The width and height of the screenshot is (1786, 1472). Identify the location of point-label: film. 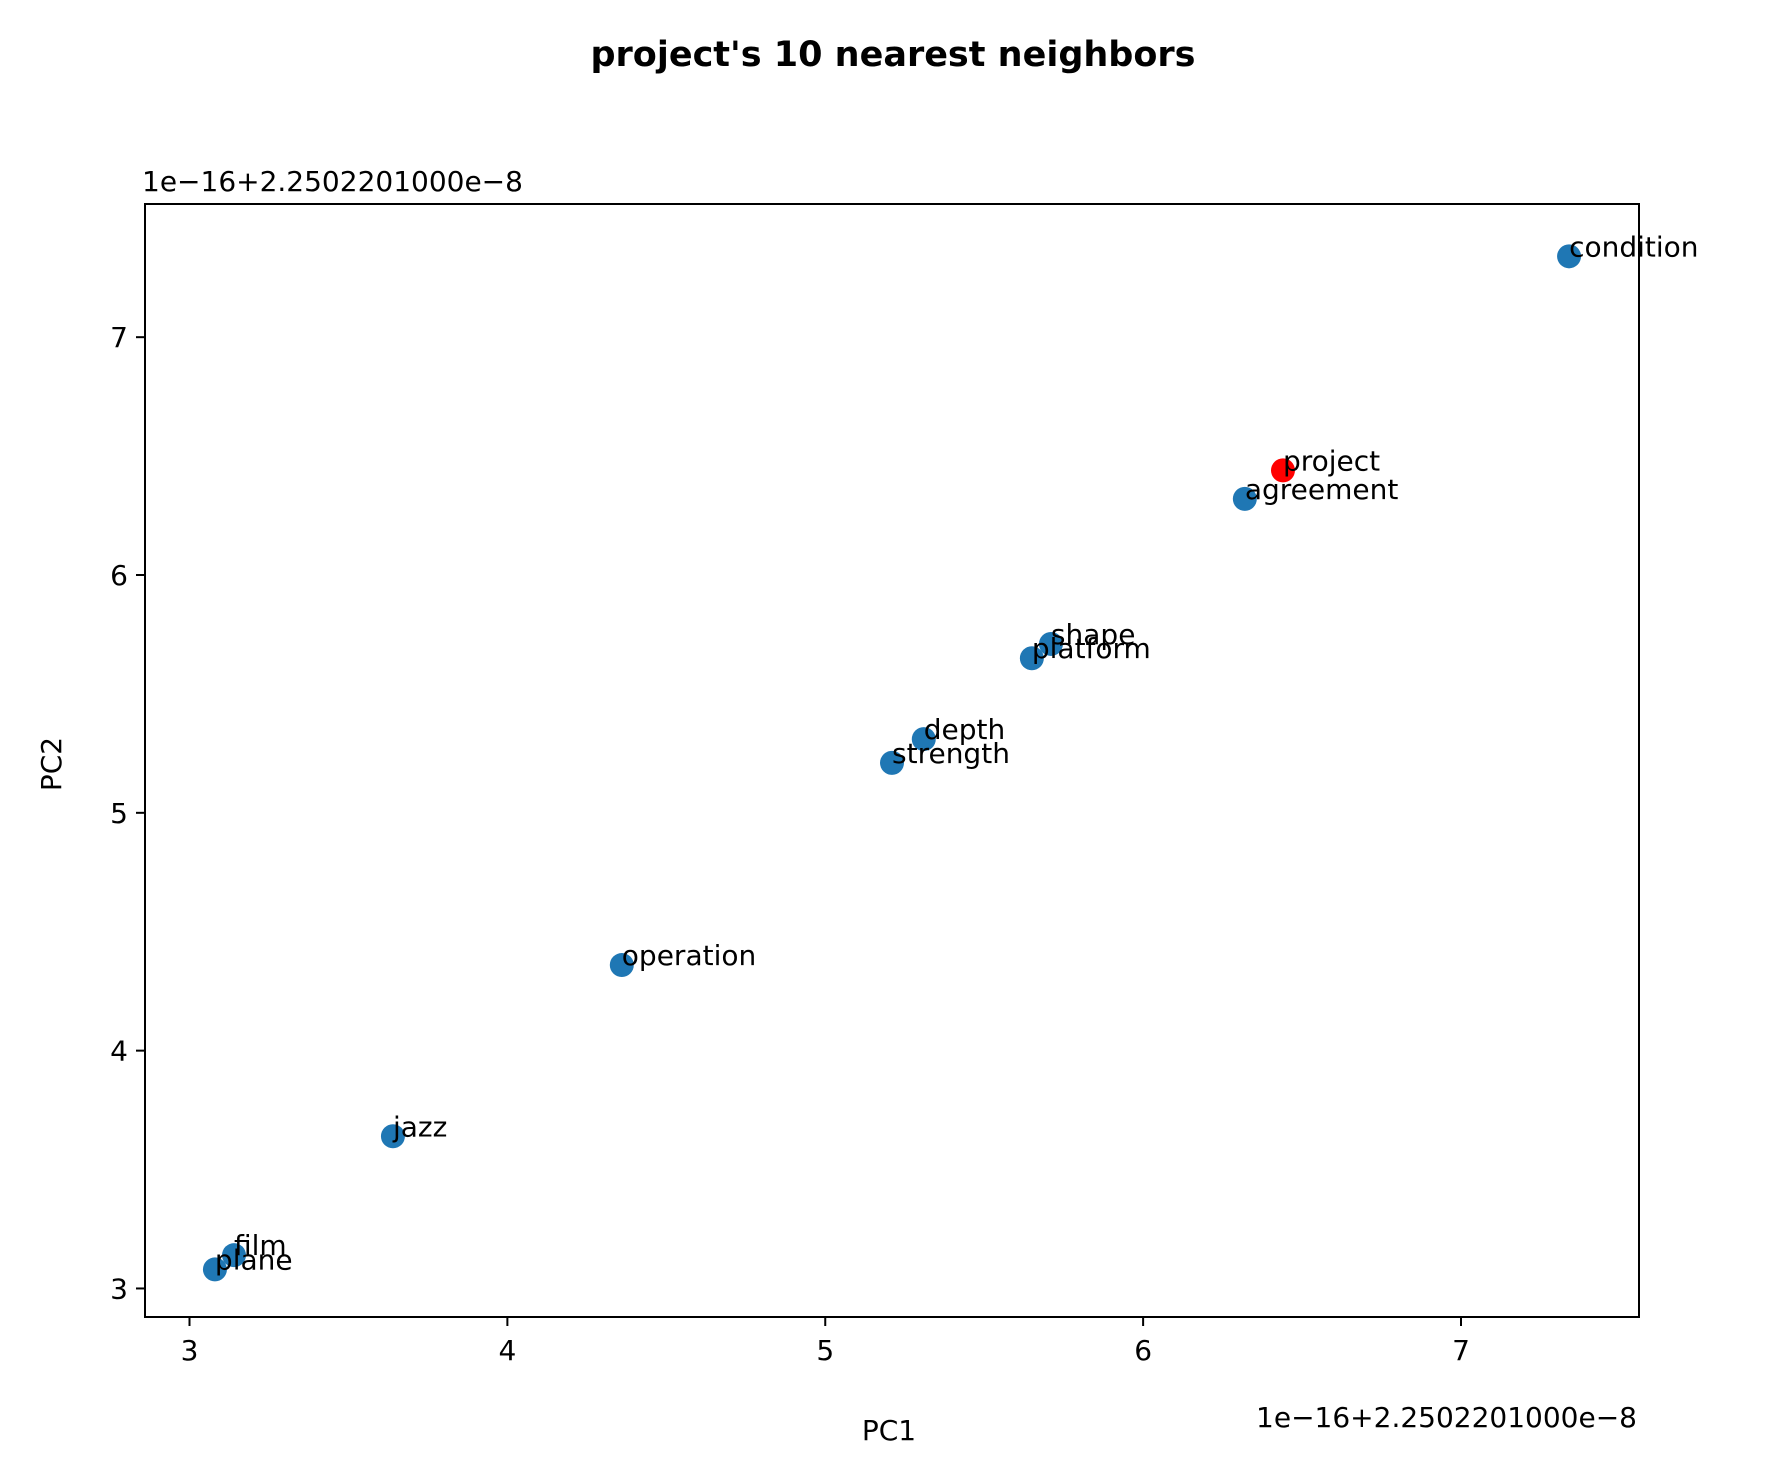
(260, 1245).